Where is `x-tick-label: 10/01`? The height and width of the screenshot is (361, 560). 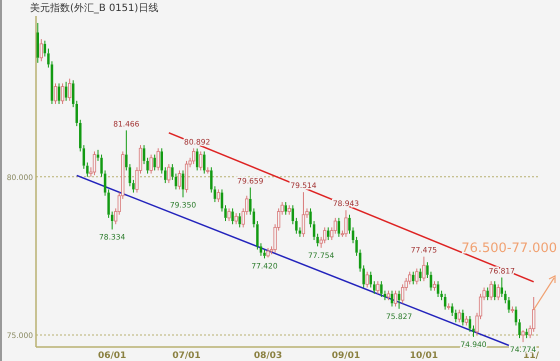 x-tick-label: 10/01 is located at coordinates (424, 356).